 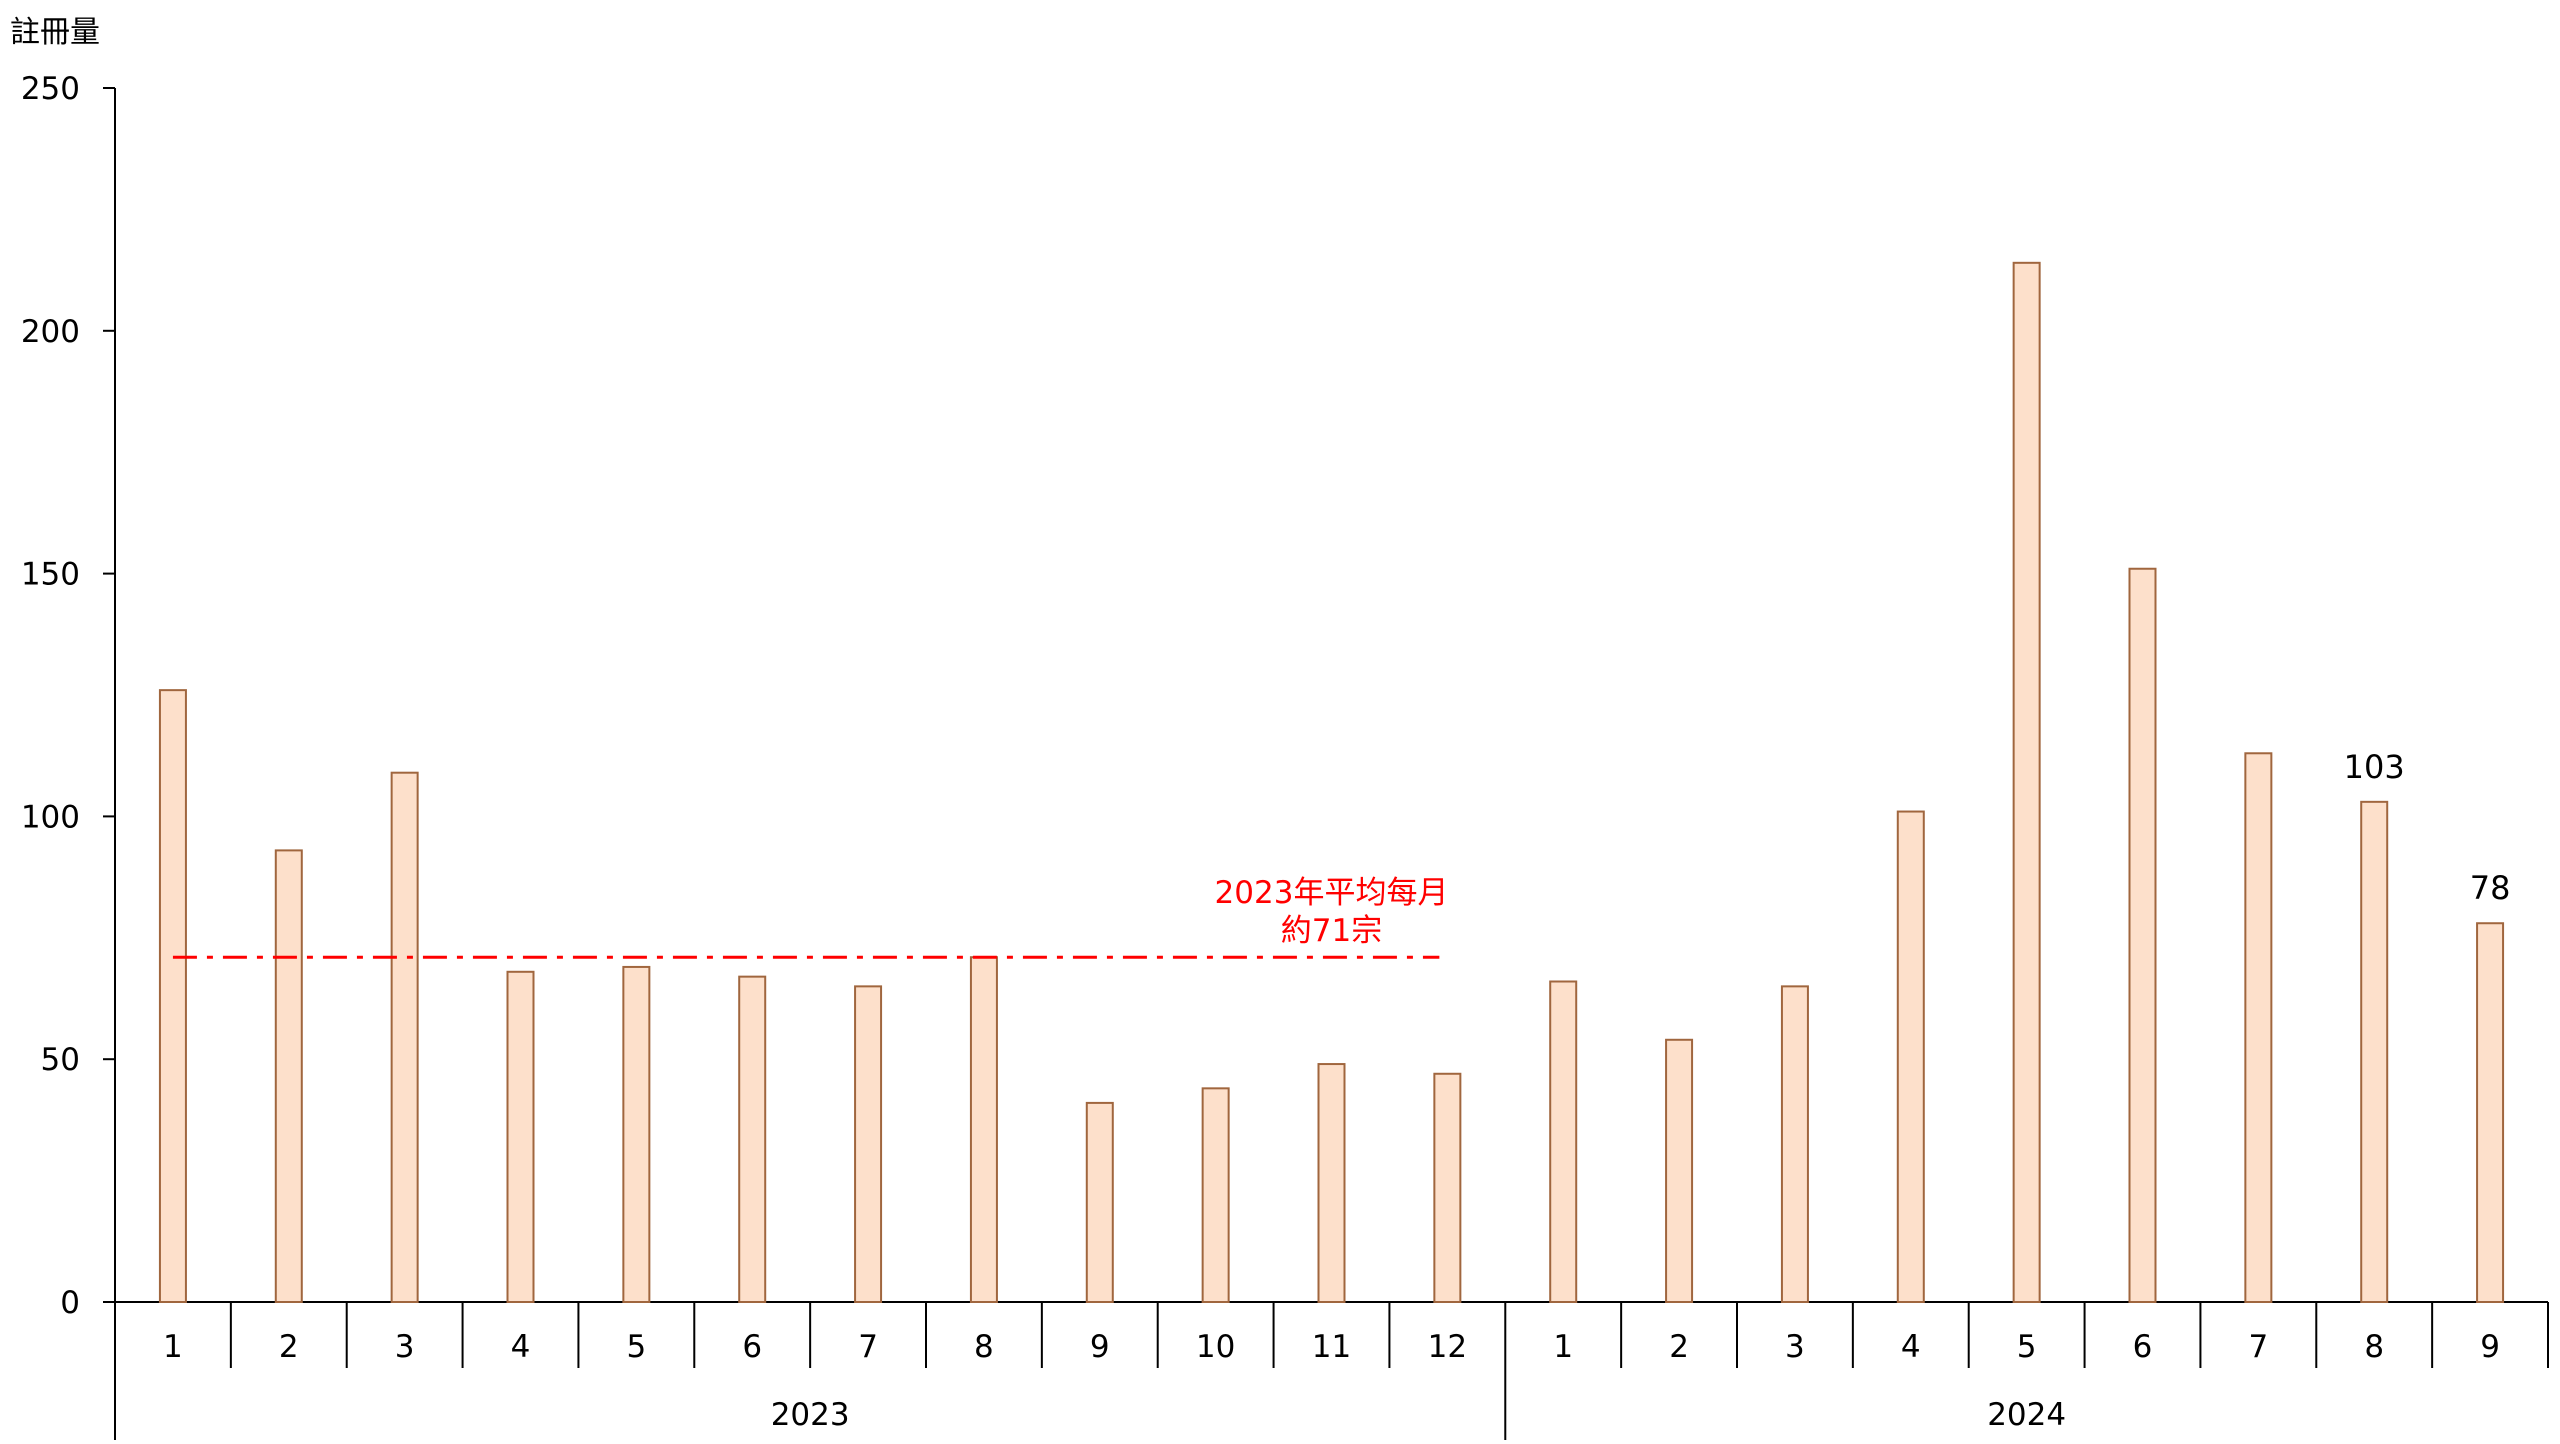 I want to click on y-tick-label: 250, so click(x=50, y=89).